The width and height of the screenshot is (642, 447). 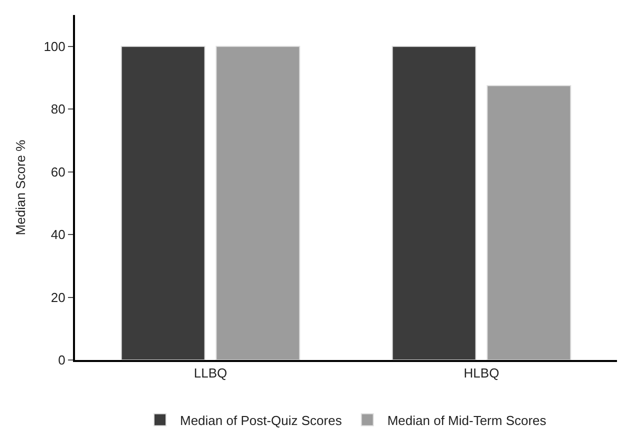 I want to click on y-tick-label: 100, so click(x=55, y=46).